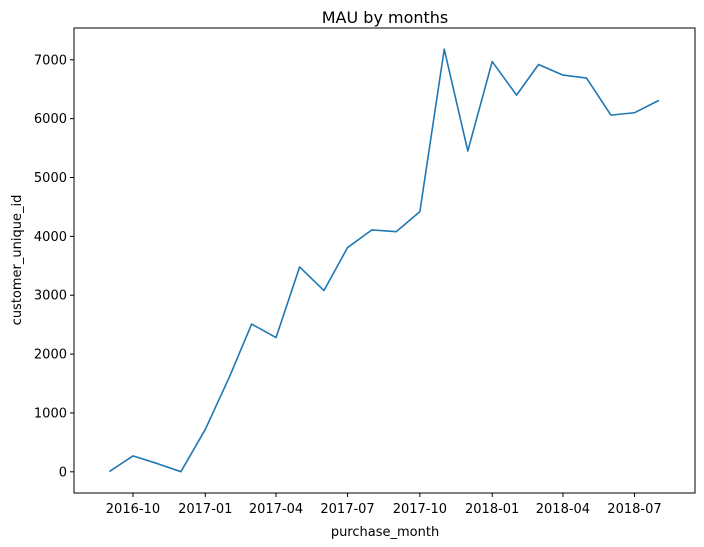 This screenshot has width=704, height=547. What do you see at coordinates (17, 260) in the screenshot?
I see `y-axis-label: customer_unique_id` at bounding box center [17, 260].